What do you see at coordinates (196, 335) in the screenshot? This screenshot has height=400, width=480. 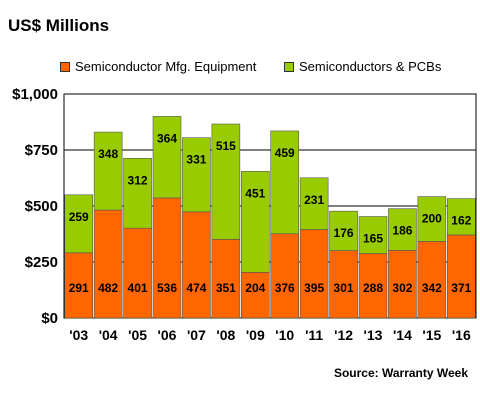 I see `x-tick-label: '07` at bounding box center [196, 335].